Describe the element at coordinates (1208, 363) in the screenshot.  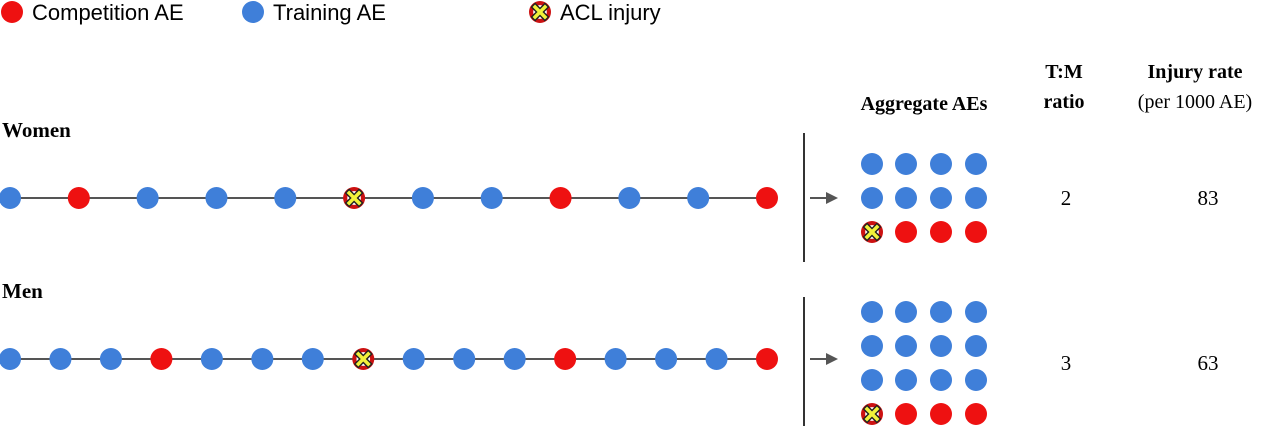
I see `rate-value: 63` at that location.